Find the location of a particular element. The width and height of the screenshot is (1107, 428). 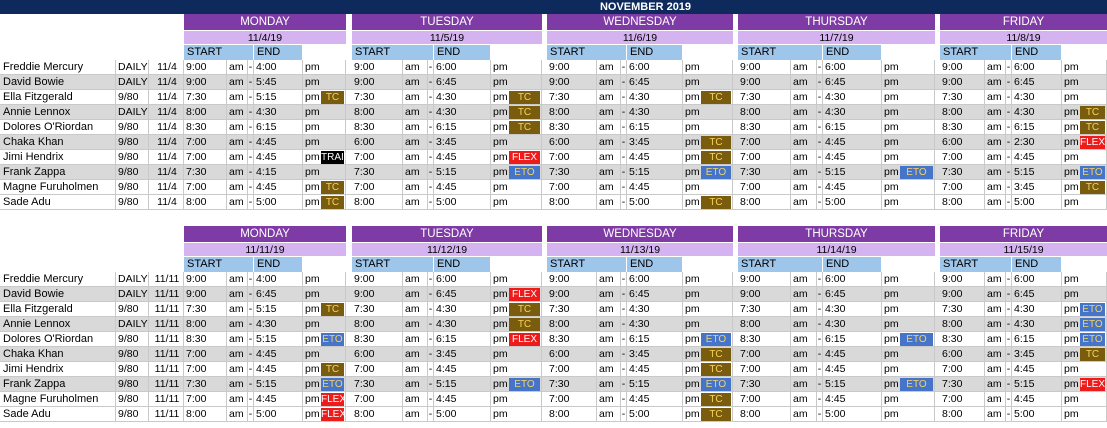

employee-name-cell: Frank Zappa is located at coordinates (58, 172).